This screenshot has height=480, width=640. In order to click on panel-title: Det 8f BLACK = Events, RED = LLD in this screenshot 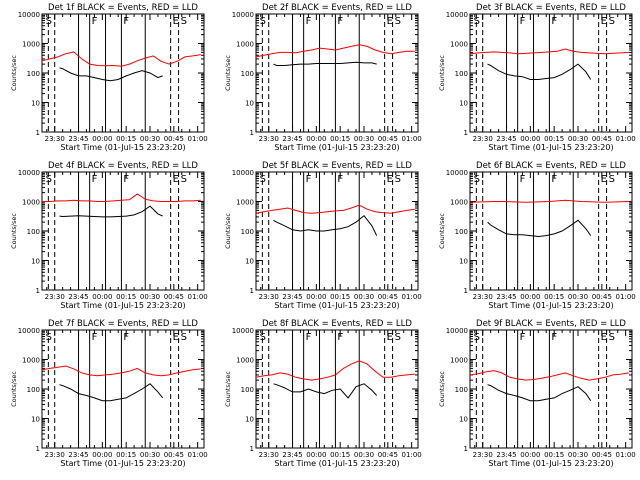, I will do `click(337, 324)`.